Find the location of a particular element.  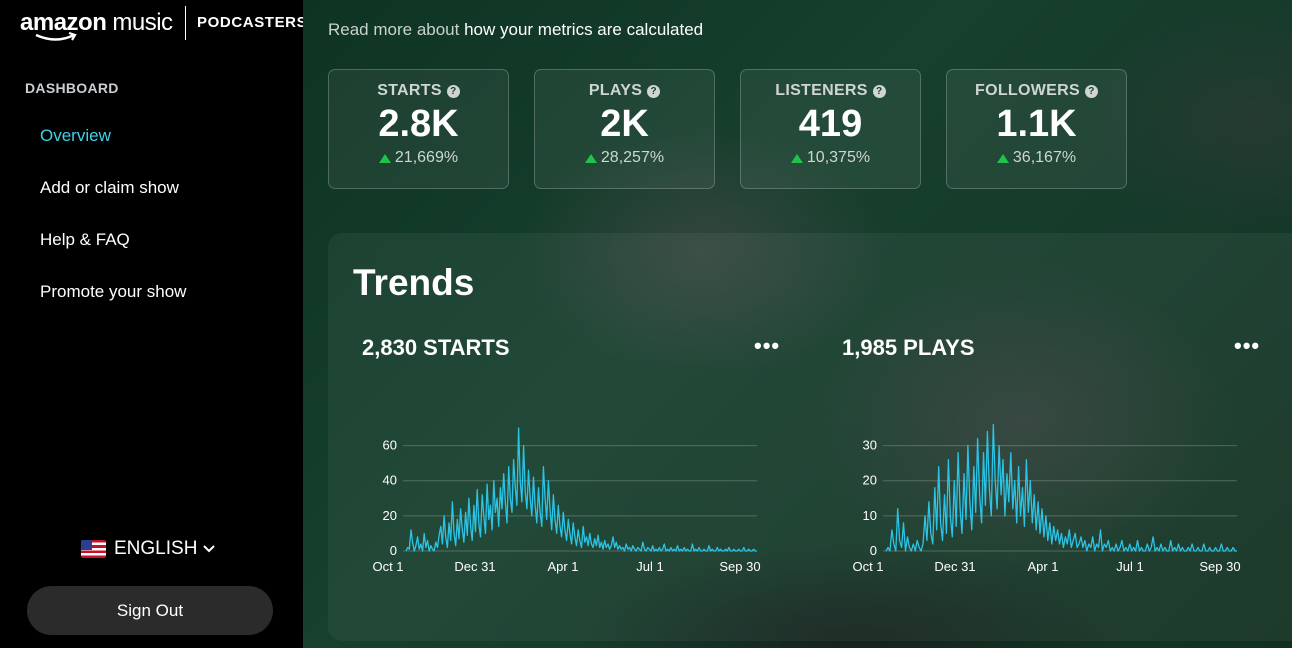

metric-card-starts: STARTS? 2.8K 21,669% is located at coordinates (418, 129).